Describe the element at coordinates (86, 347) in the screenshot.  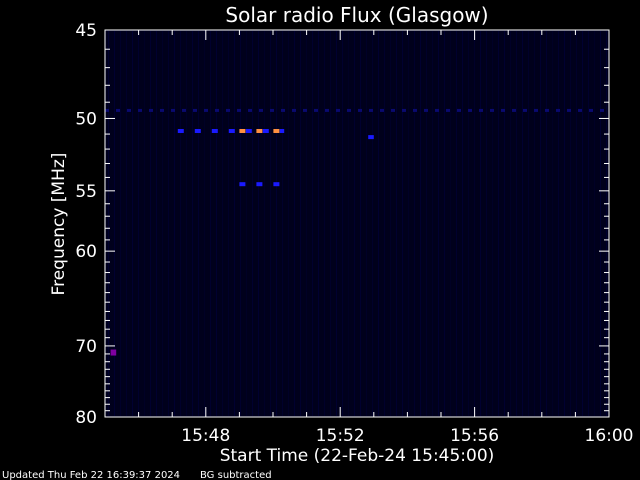
I see `y-tick-label: 70` at that location.